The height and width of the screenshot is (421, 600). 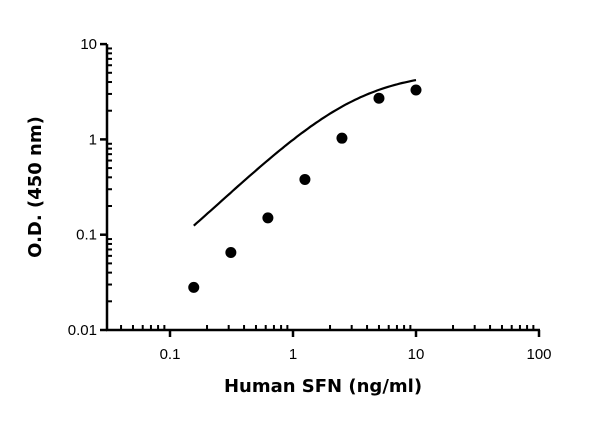 What do you see at coordinates (538, 354) in the screenshot?
I see `x-tick-label: 100` at bounding box center [538, 354].